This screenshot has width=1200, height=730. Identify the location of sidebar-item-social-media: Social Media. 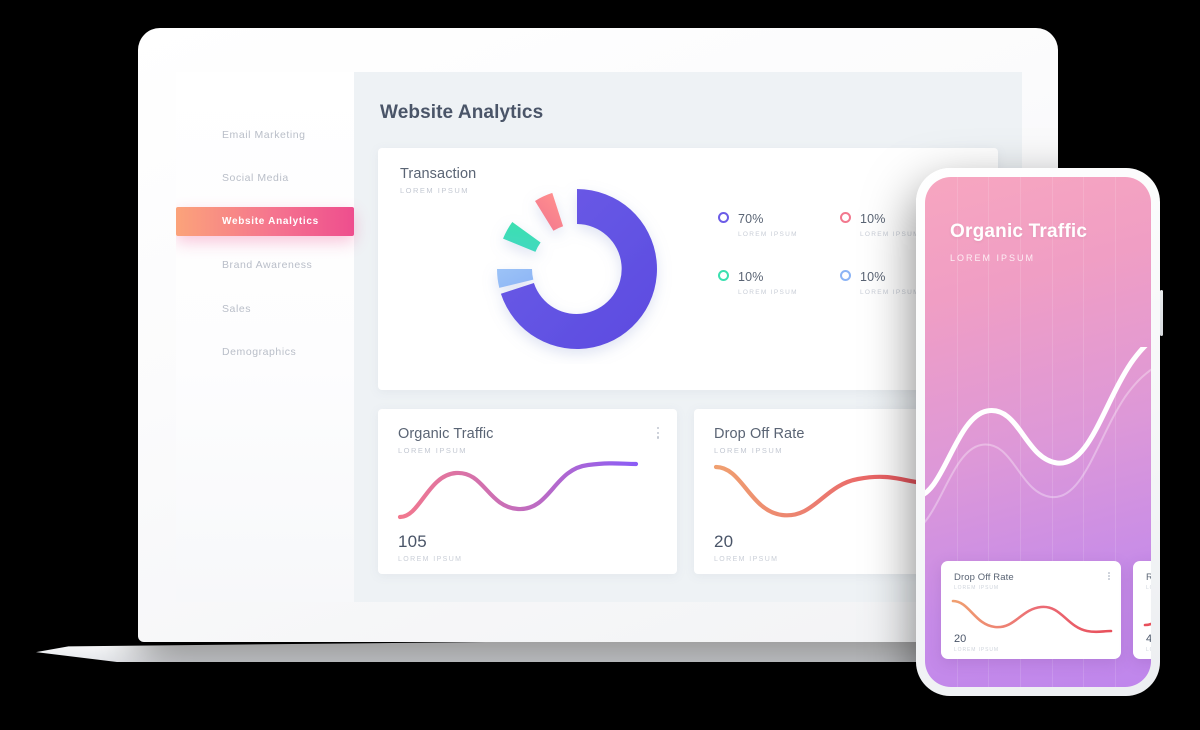
(265, 178).